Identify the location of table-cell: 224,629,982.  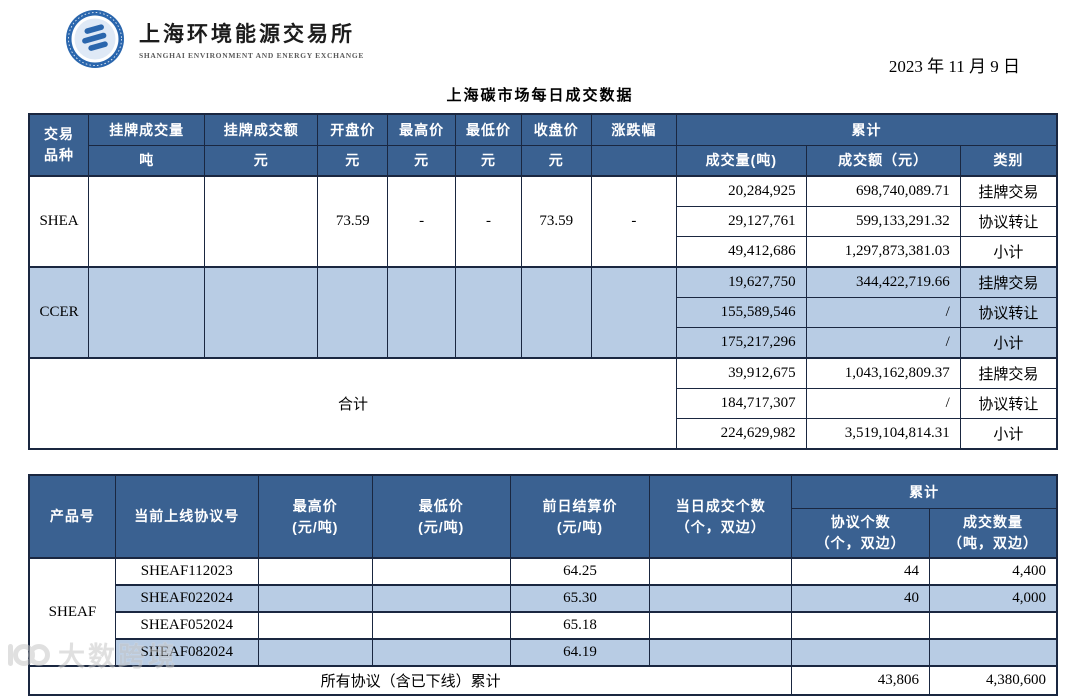
(741, 434).